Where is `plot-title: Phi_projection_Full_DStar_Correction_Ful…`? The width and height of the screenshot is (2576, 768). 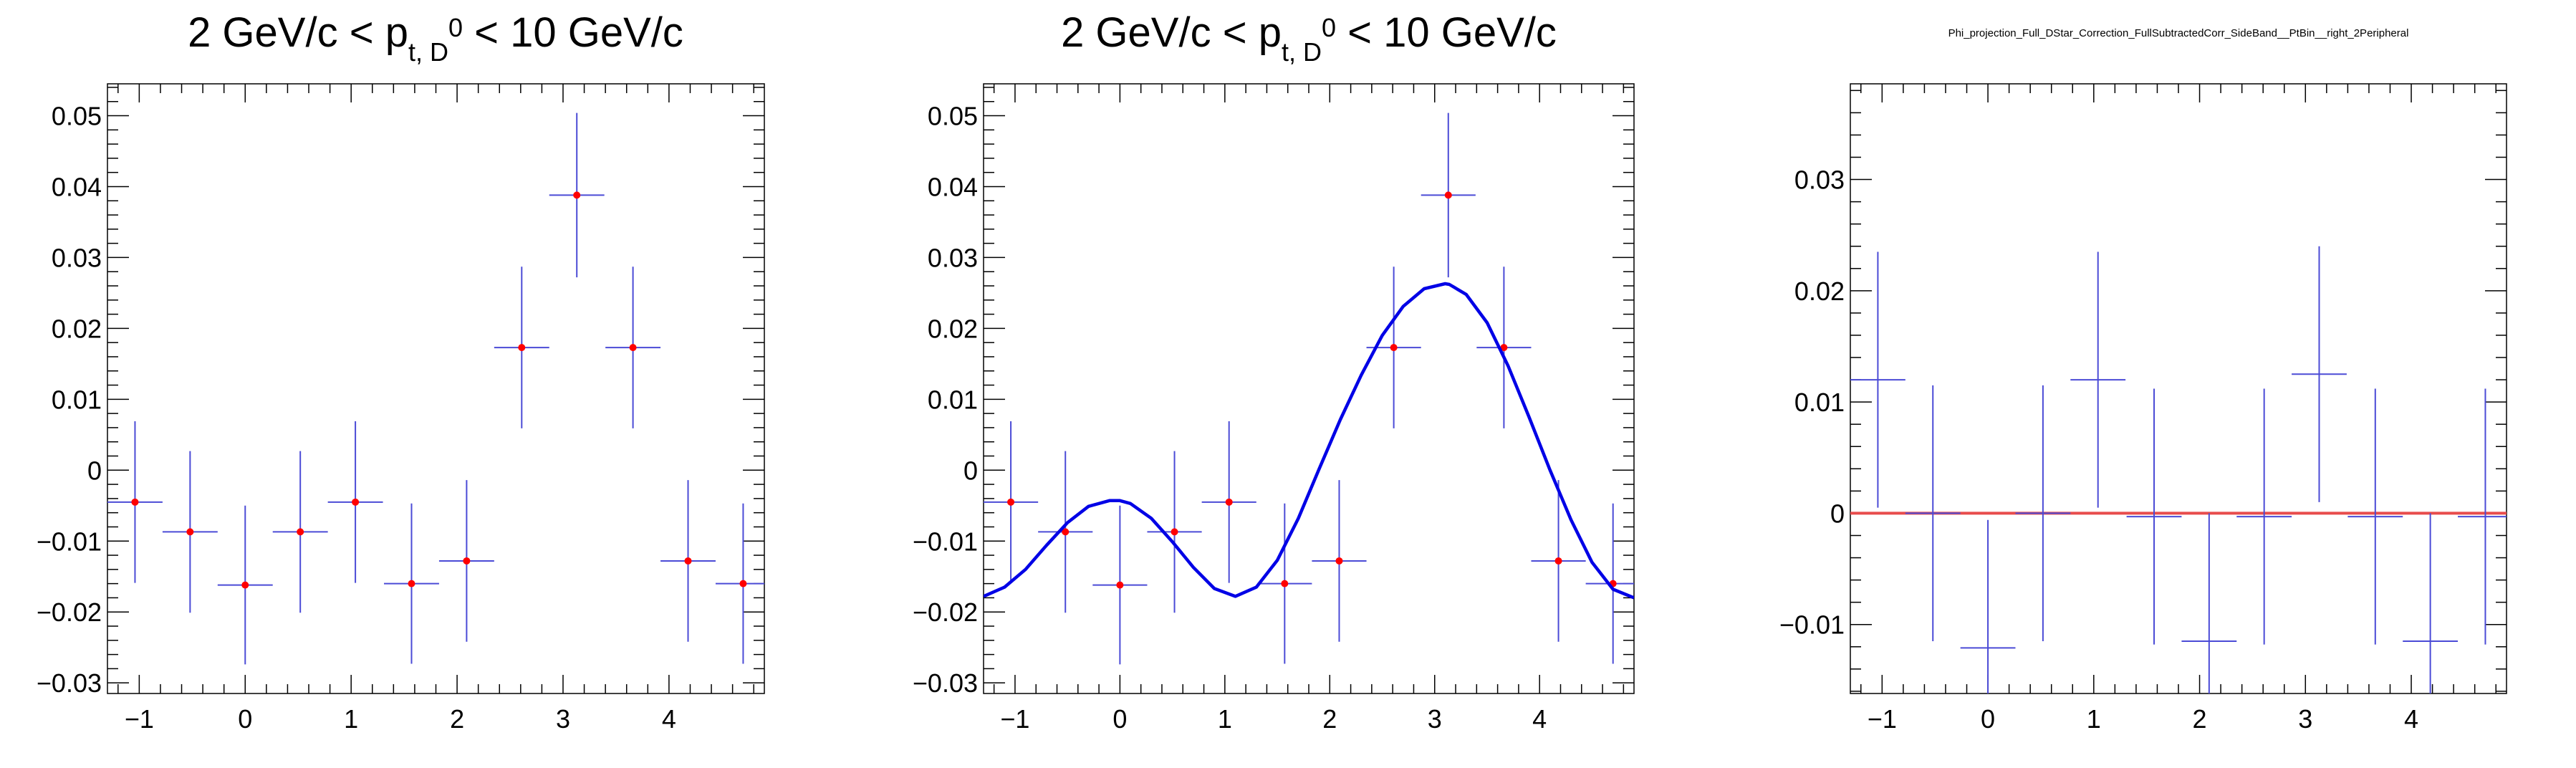
plot-title: Phi_projection_Full_DStar_Correction_Ful… is located at coordinates (2178, 33).